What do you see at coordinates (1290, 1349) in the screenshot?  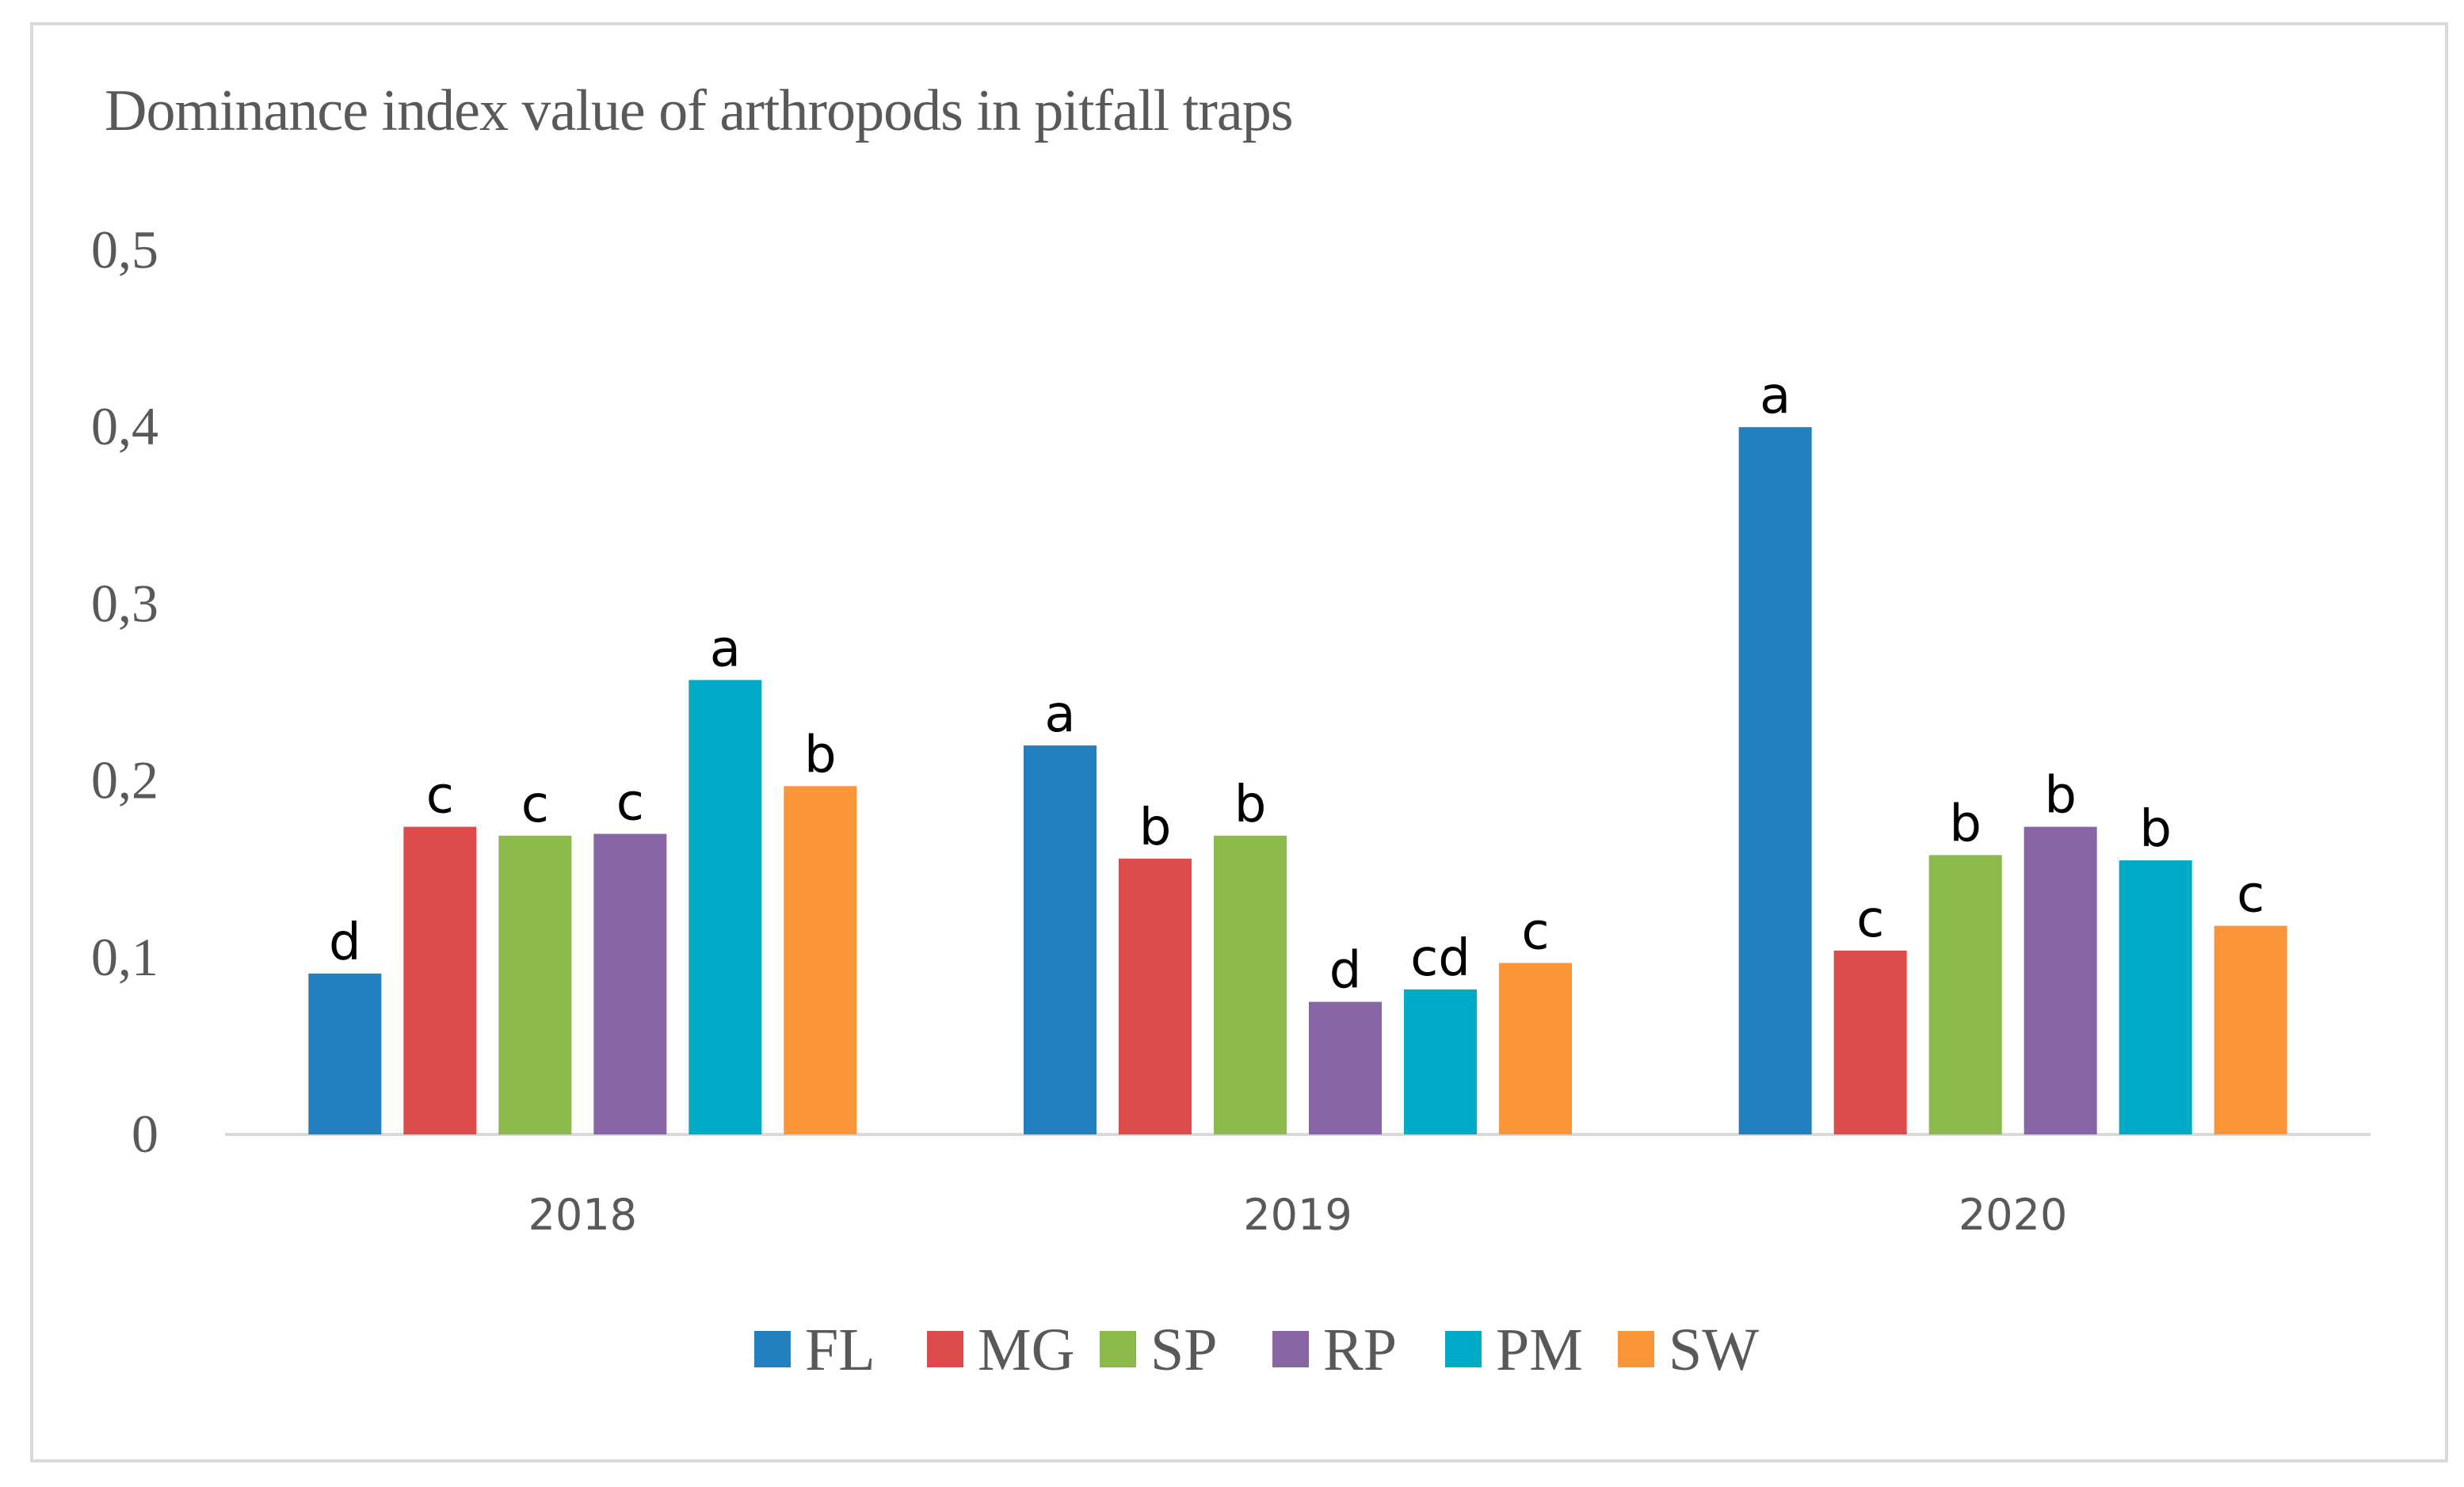 I see `legend-swatch-rp` at bounding box center [1290, 1349].